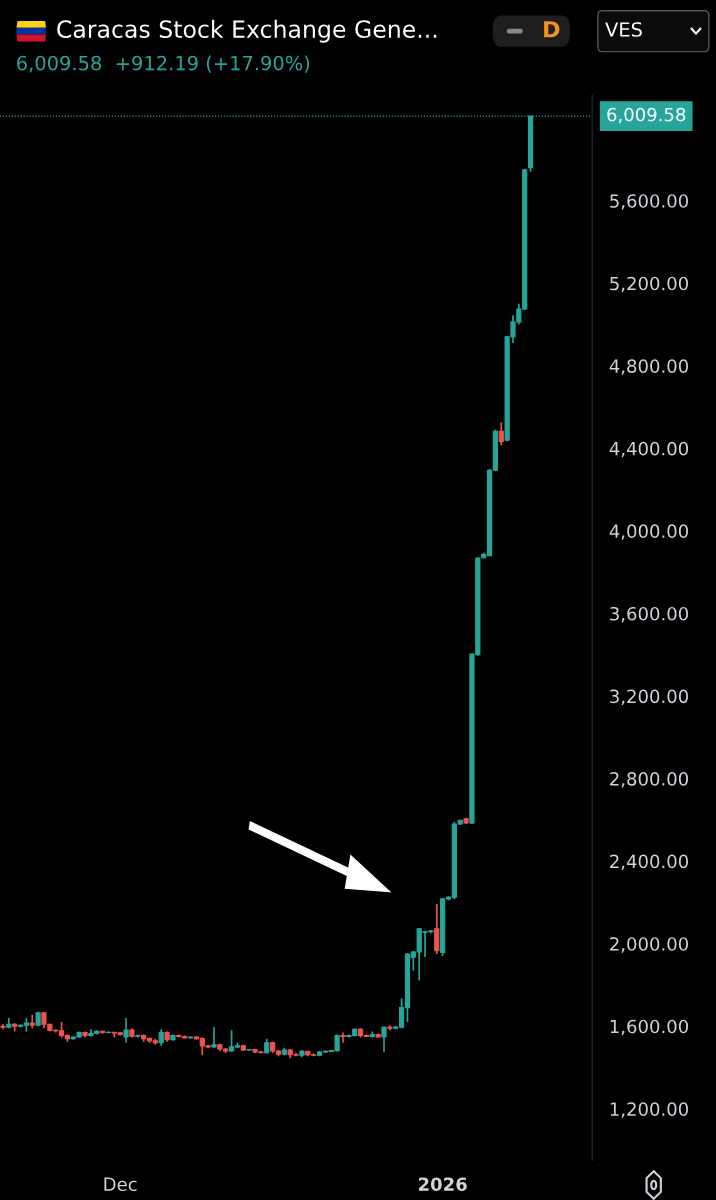 This screenshot has height=1200, width=716. I want to click on y-tick-label: 3,600.00, so click(649, 614).